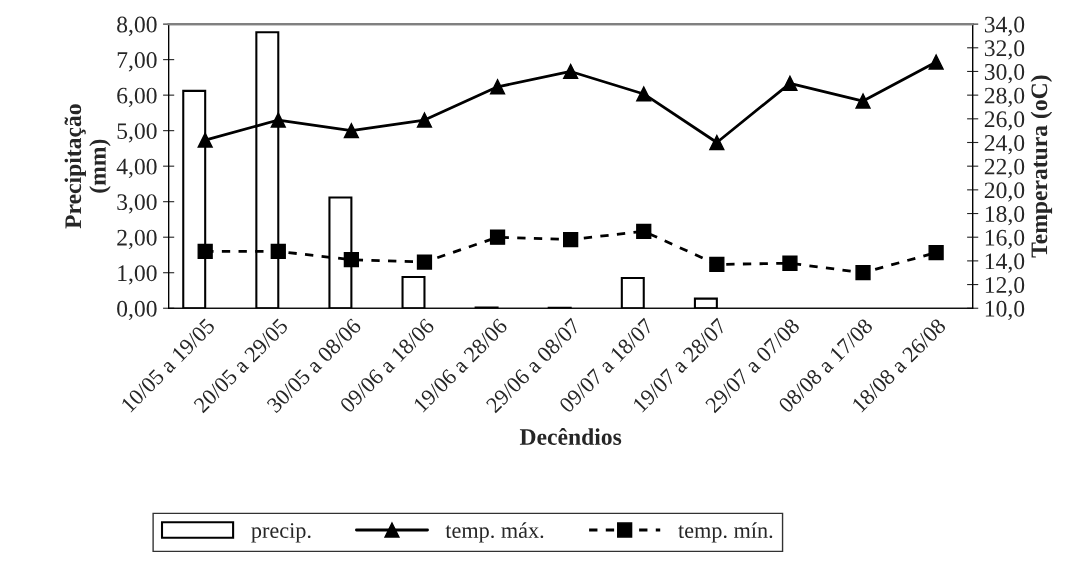  Describe the element at coordinates (1005, 216) in the screenshot. I see `y2-tick-label: 18,0` at that location.